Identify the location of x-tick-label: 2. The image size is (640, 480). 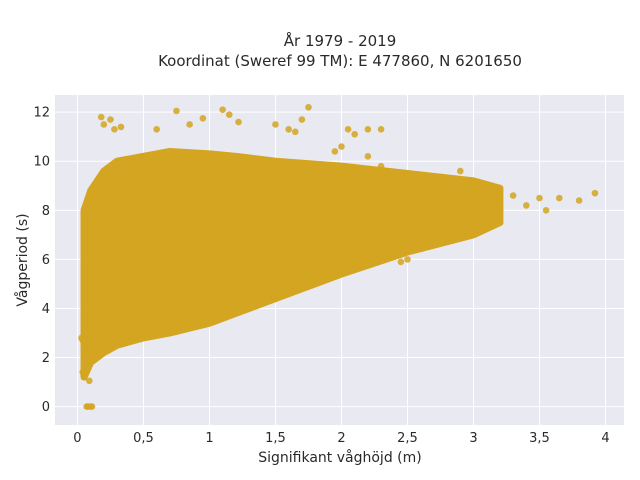
(341, 438).